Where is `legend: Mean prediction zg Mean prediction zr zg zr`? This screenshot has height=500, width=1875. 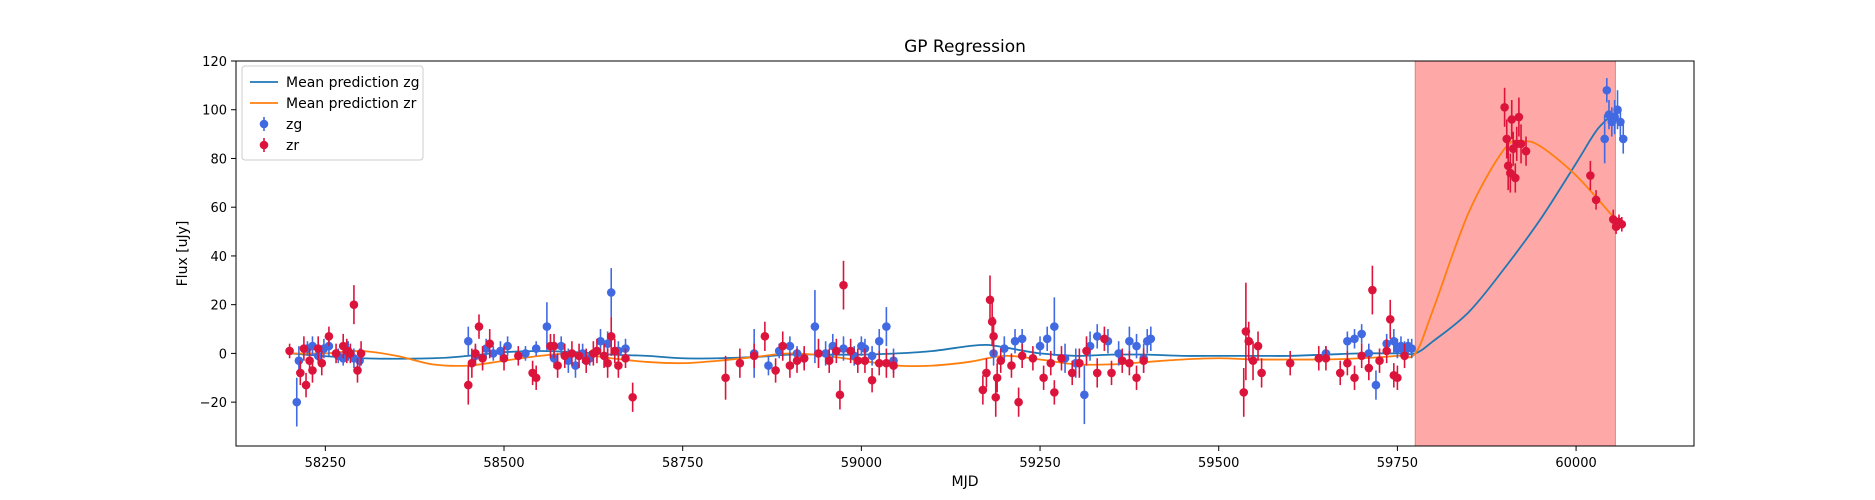
legend: Mean prediction zg Mean prediction zr zg zr is located at coordinates (332, 113).